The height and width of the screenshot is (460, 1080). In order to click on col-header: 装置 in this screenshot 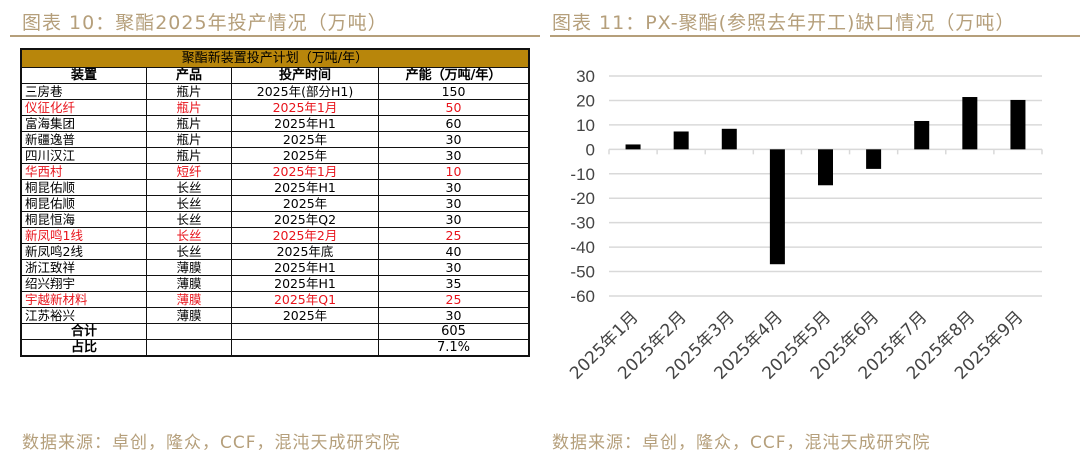, I will do `click(83, 75)`.